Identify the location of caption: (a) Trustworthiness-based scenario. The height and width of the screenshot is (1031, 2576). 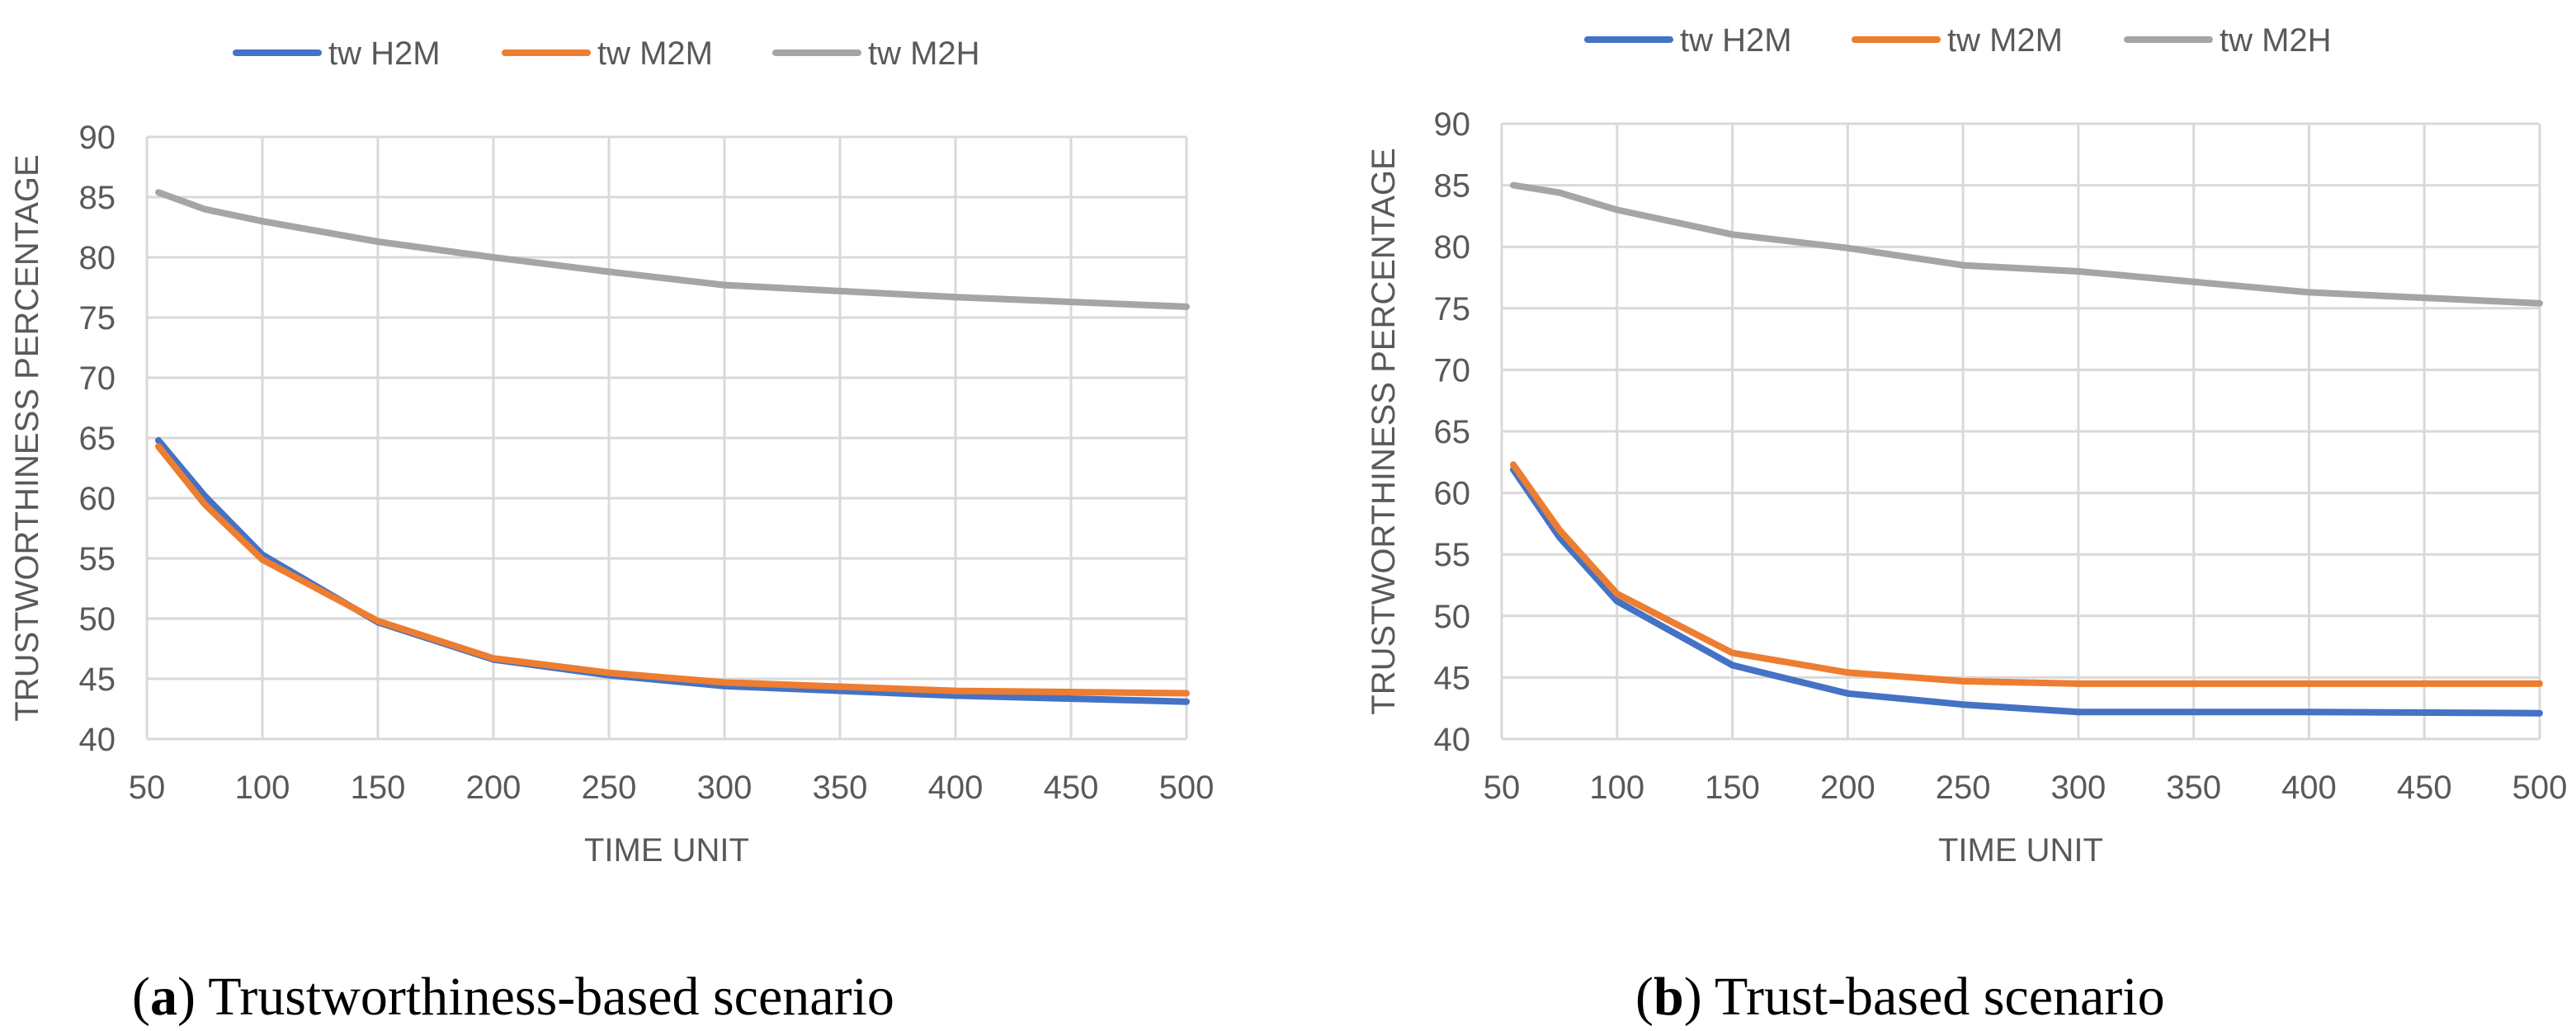
(513, 997).